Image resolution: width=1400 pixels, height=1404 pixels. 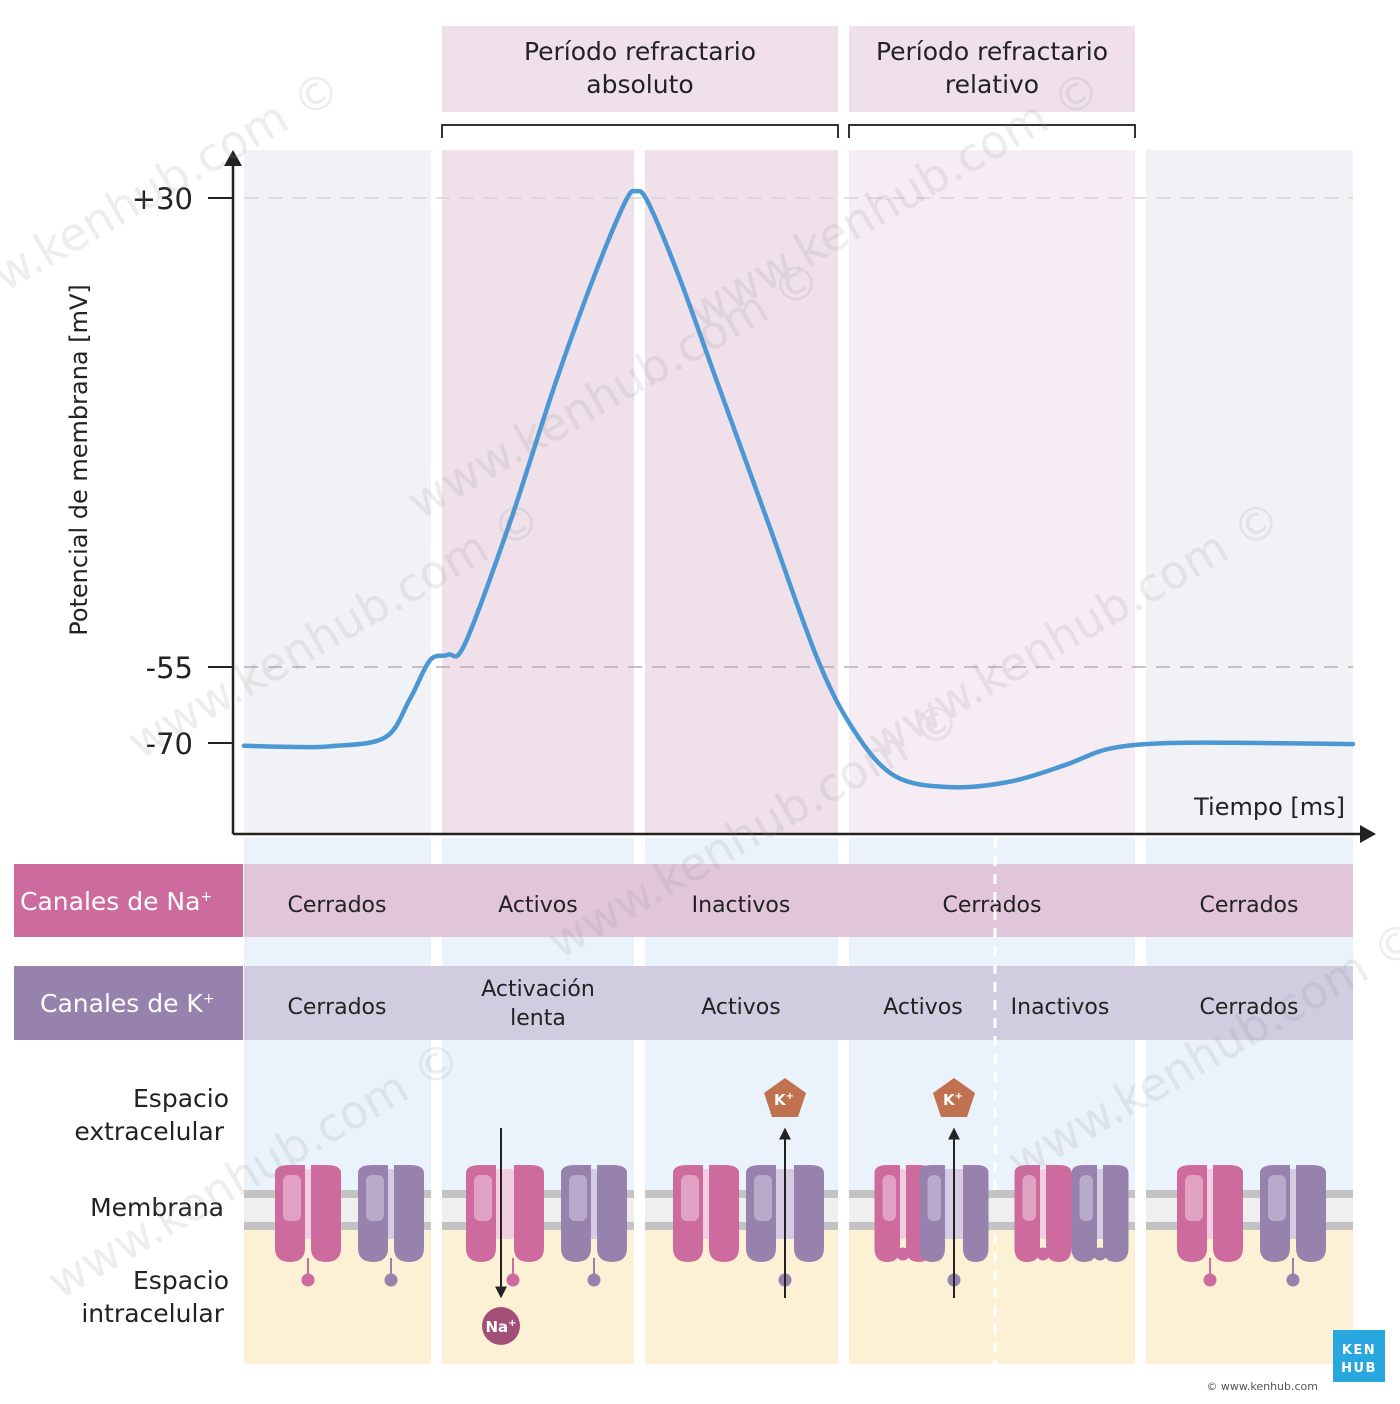 What do you see at coordinates (538, 1018) in the screenshot?
I see `k-state-2-line2: lenta` at bounding box center [538, 1018].